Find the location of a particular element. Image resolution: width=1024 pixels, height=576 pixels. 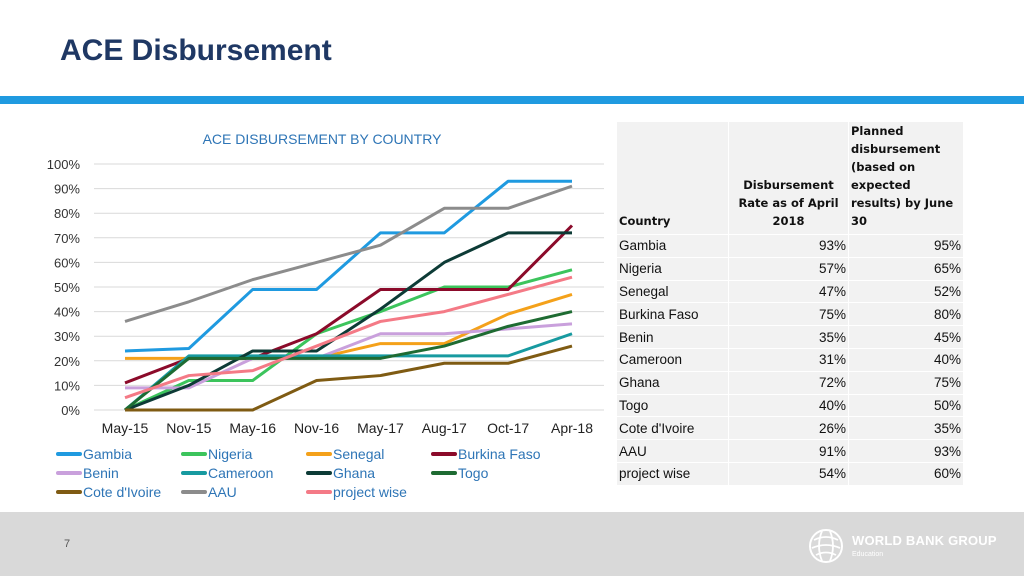

cell-country: Gambia is located at coordinates (672, 246).